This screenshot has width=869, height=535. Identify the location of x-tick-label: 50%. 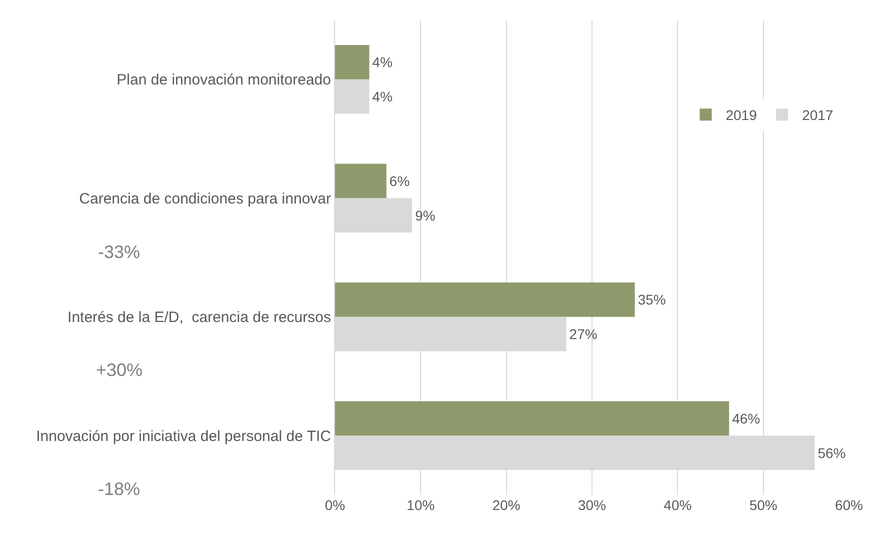
(763, 505).